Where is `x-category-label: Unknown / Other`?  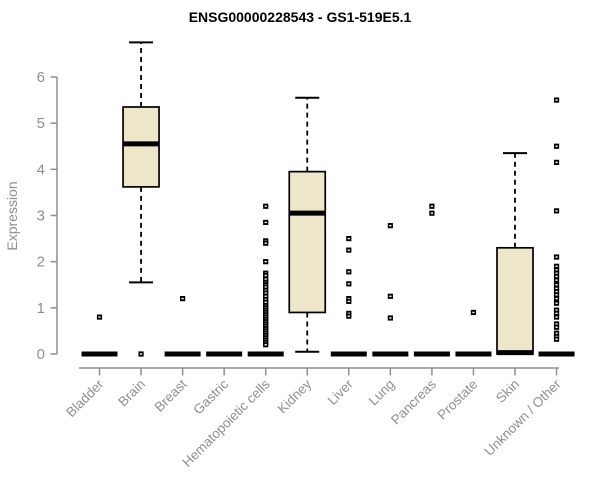
x-category-label: Unknown / Other is located at coordinates (522, 417).